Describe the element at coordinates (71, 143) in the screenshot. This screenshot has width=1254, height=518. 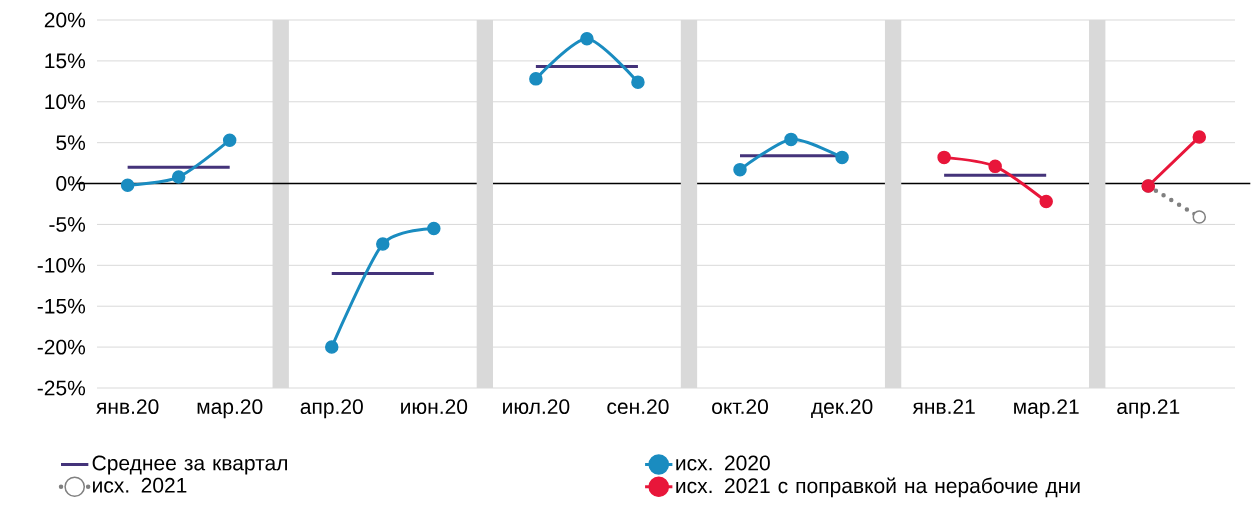
I see `y-tick-label: 5%` at that location.